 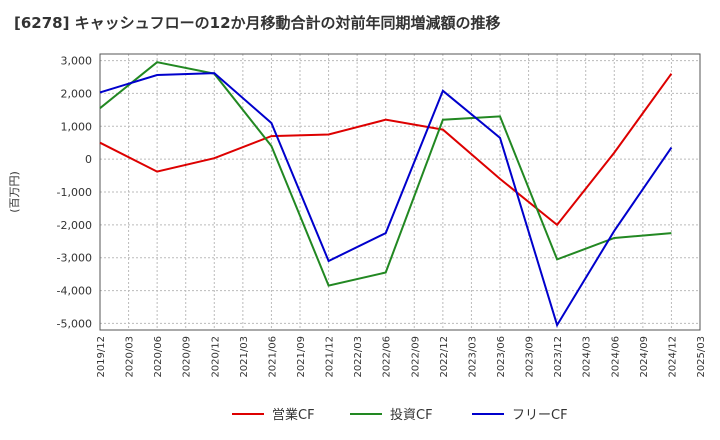 What do you see at coordinates (444, 357) in the screenshot?
I see `x-tick-label: 2022/12` at bounding box center [444, 357].